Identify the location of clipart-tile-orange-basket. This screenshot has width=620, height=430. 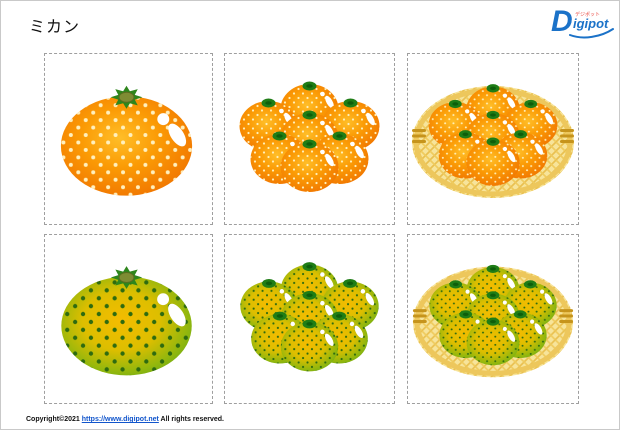
(493, 139).